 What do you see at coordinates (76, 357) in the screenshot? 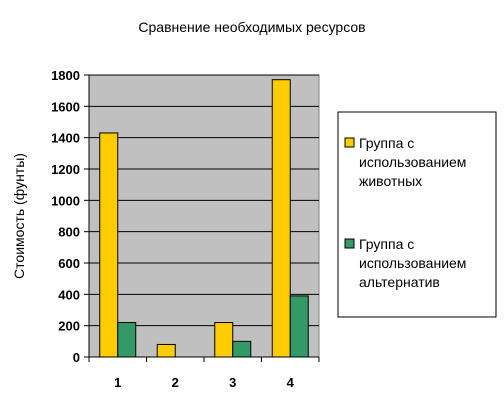
I see `y-tick-label: 0` at bounding box center [76, 357].